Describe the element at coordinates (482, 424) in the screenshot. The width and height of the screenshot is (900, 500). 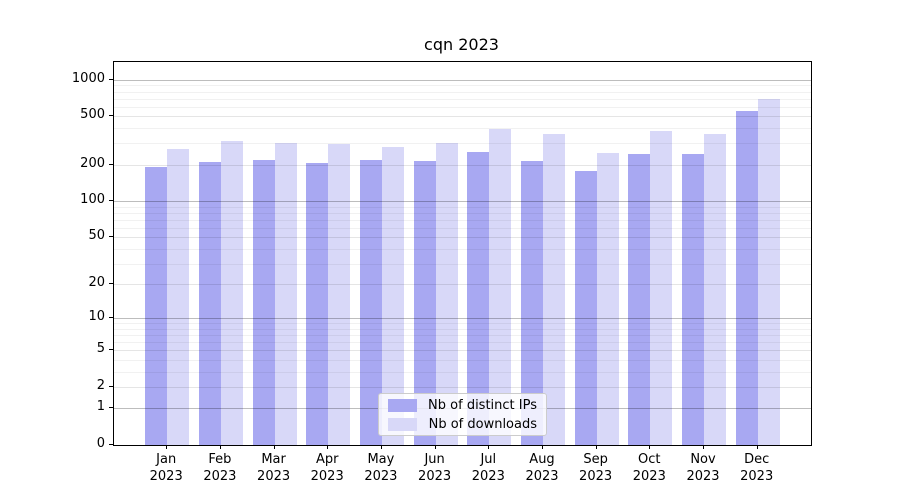
I see `legend-label-downloads: Nb of downloads` at that location.